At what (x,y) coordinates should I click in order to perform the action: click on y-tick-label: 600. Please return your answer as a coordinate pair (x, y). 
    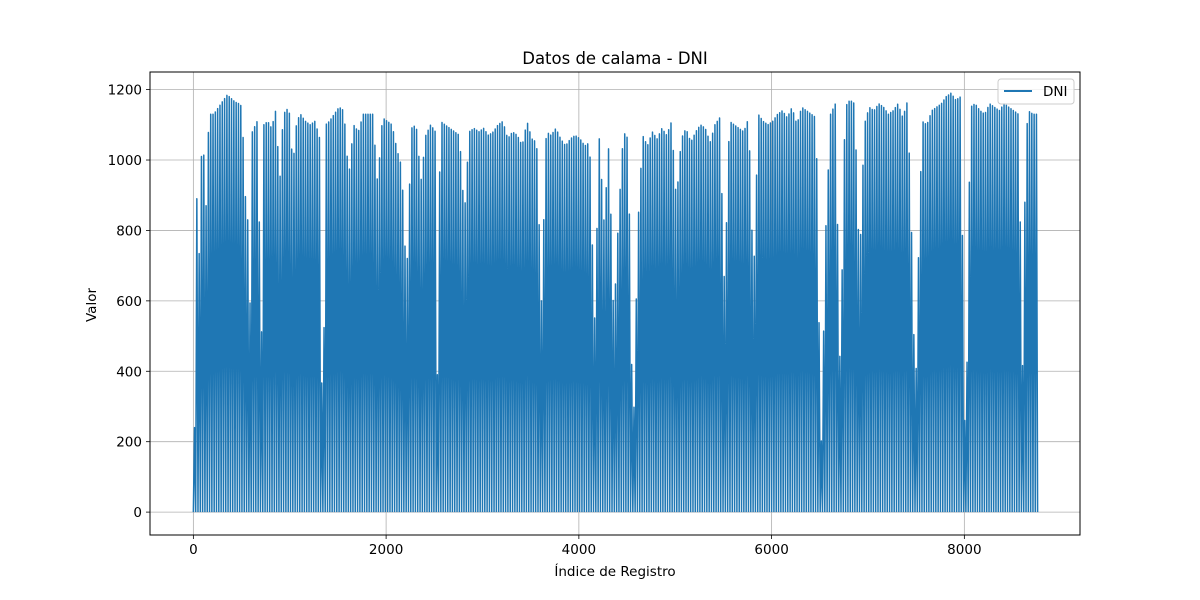
    Looking at the image, I should click on (129, 302).